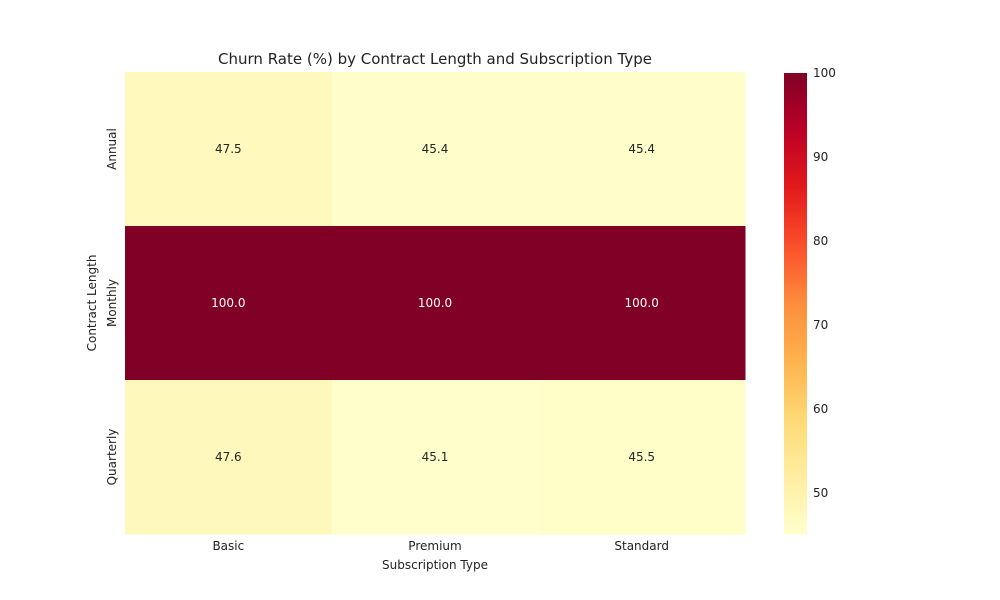 This screenshot has width=1000, height=600. I want to click on x-tick-label: Premium, so click(434, 546).